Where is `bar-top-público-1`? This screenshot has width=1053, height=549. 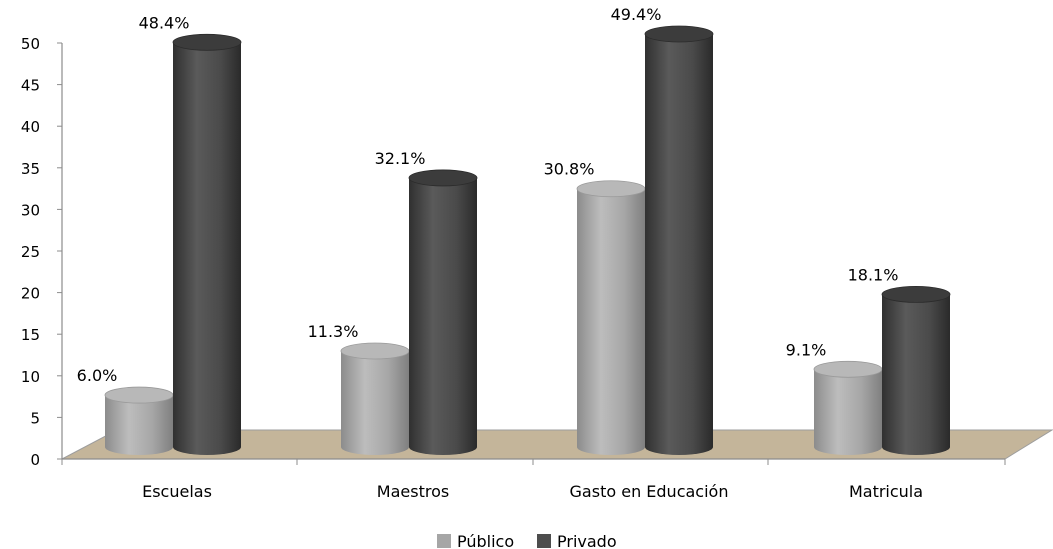 bar-top-público-1 is located at coordinates (375, 351).